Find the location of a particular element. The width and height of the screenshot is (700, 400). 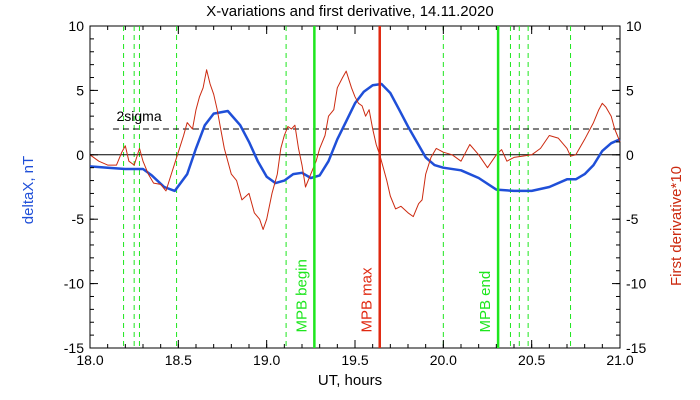

y-tick-label-left: 0 is located at coordinates (80, 155).